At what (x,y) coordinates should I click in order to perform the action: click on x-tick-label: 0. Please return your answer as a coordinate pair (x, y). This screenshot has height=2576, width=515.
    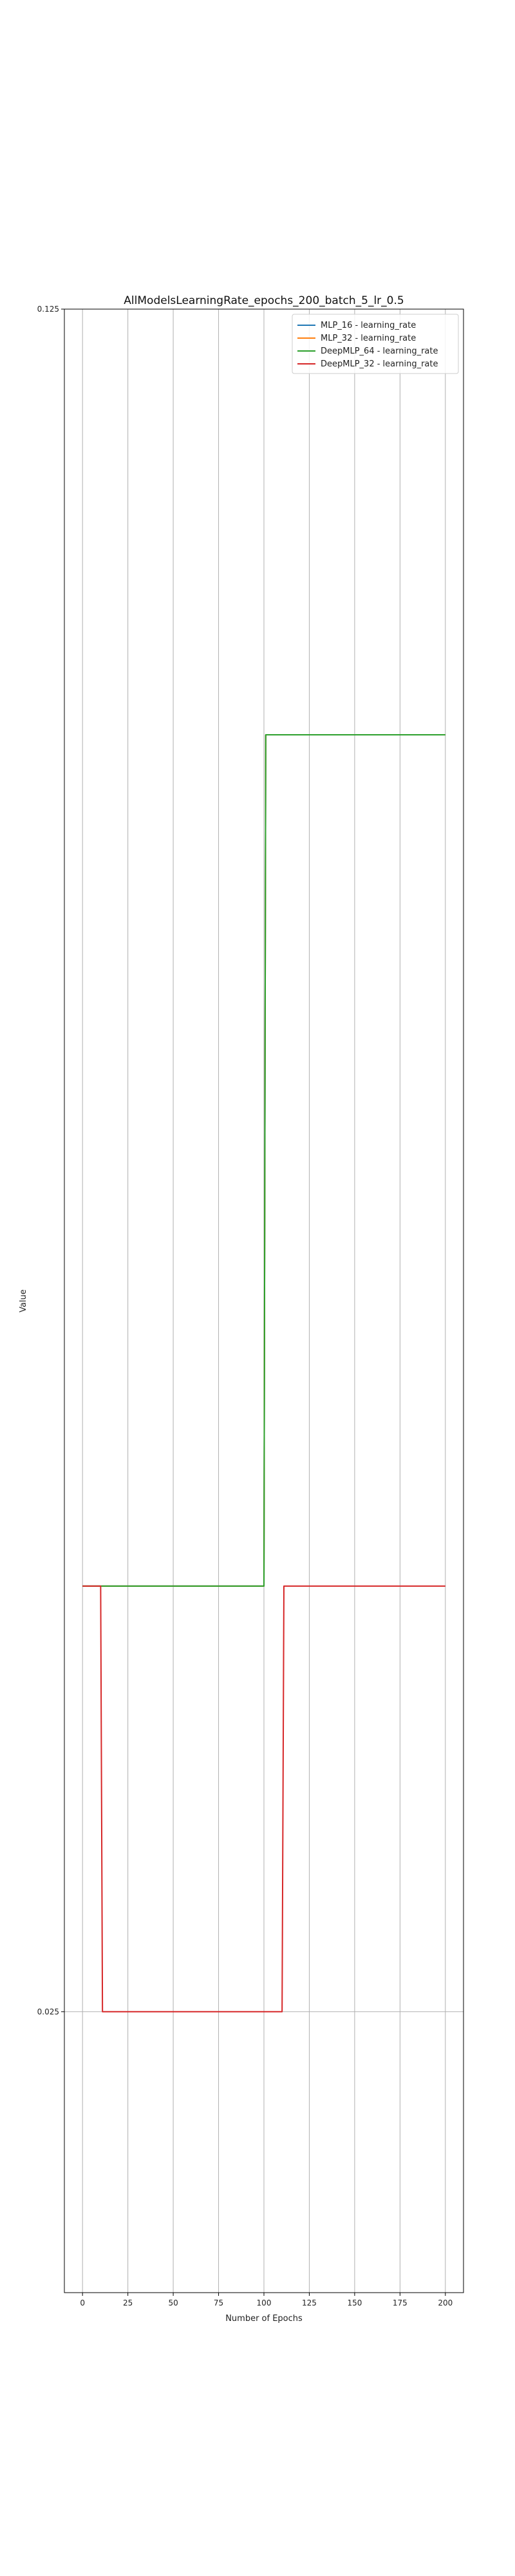
    Looking at the image, I should click on (82, 2302).